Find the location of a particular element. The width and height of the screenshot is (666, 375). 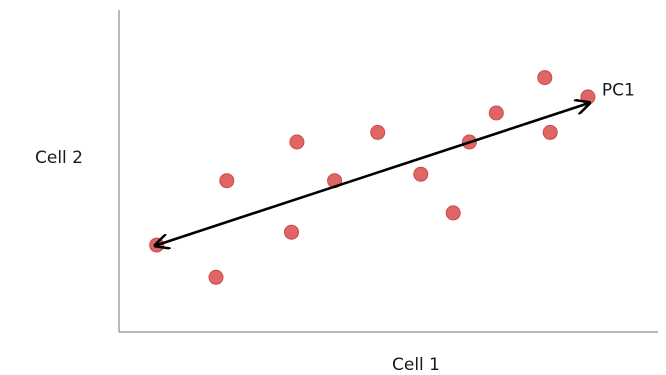

y-axis-title: Cell 2 is located at coordinates (59, 158).